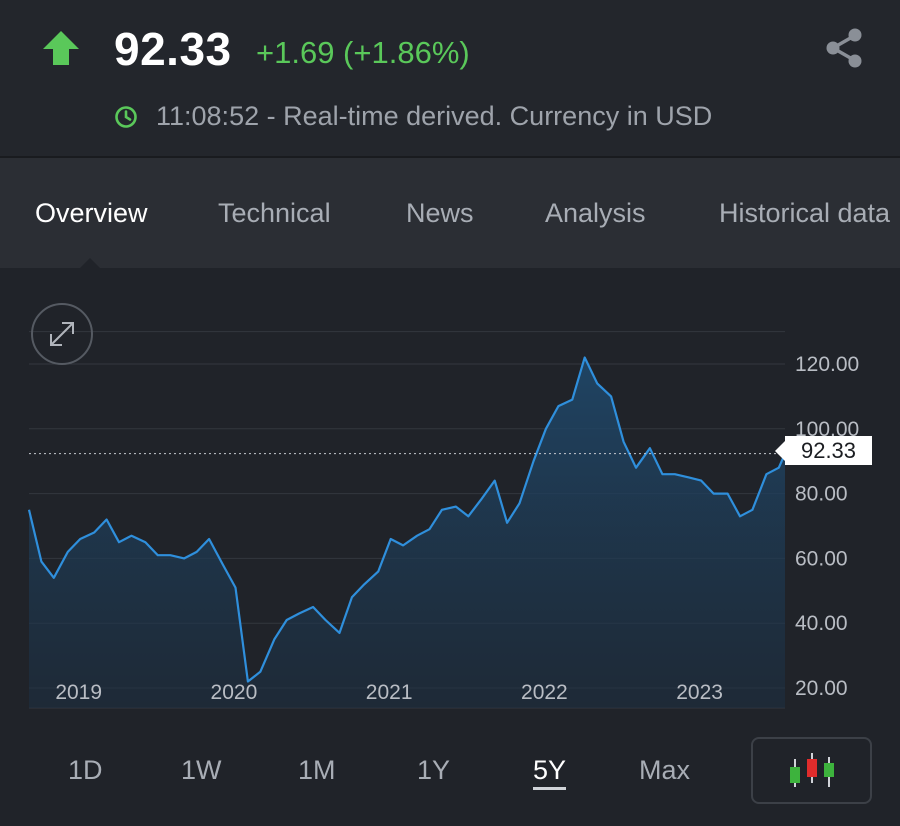 The height and width of the screenshot is (826, 900). What do you see at coordinates (85, 770) in the screenshot?
I see `range-1d: 1D` at bounding box center [85, 770].